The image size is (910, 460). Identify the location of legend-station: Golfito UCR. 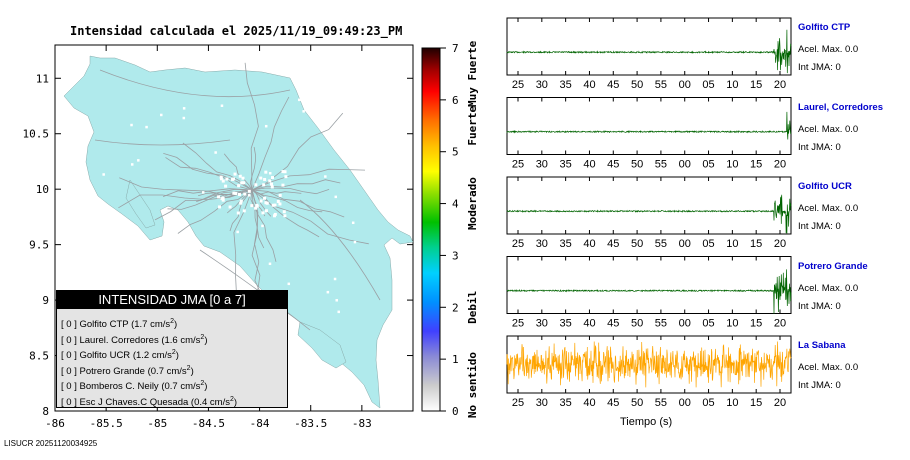
(105, 356).